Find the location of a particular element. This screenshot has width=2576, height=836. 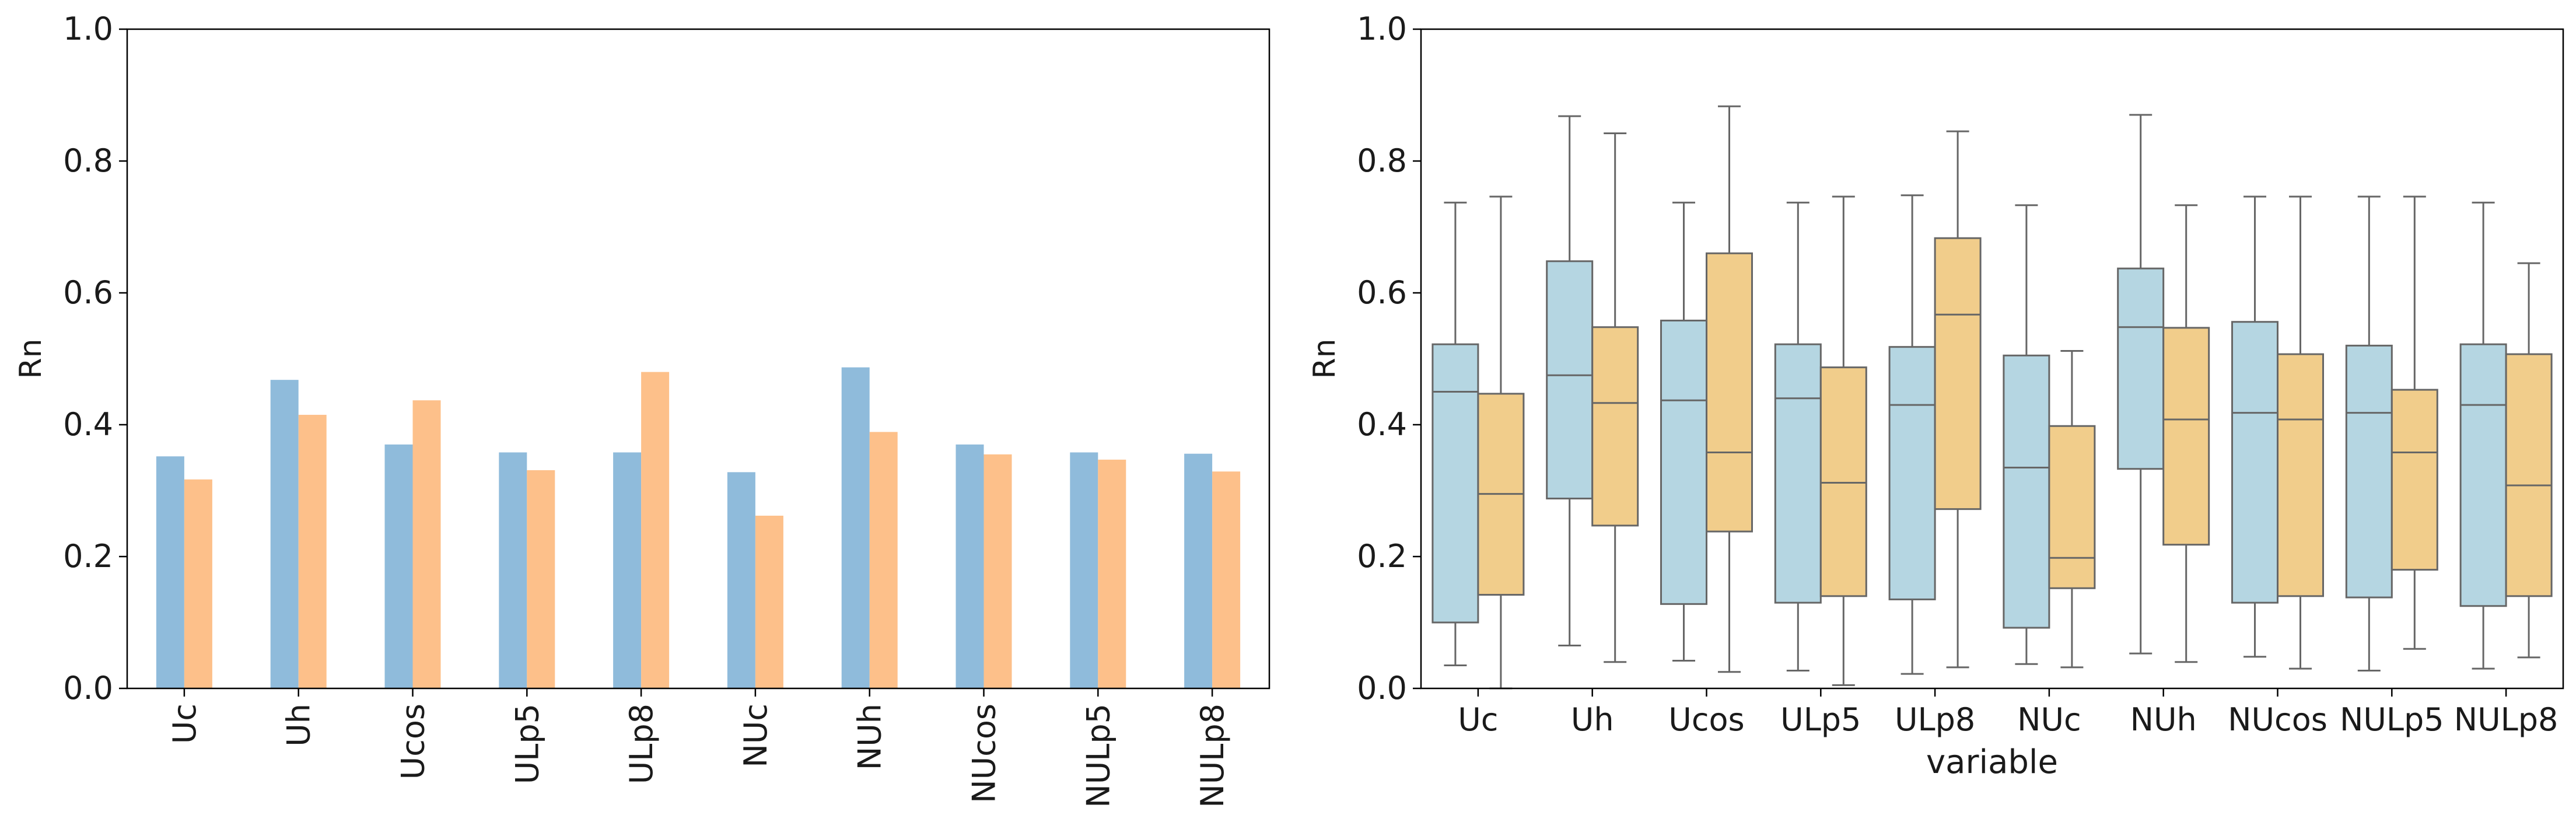

bar-1-NUcos is located at coordinates (970, 566).